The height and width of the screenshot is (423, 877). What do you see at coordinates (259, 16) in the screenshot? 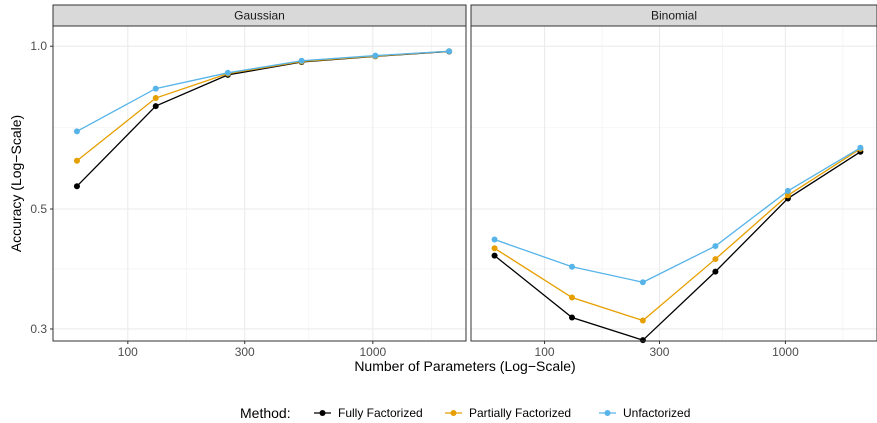
I see `facet-title: Gaussian` at bounding box center [259, 16].